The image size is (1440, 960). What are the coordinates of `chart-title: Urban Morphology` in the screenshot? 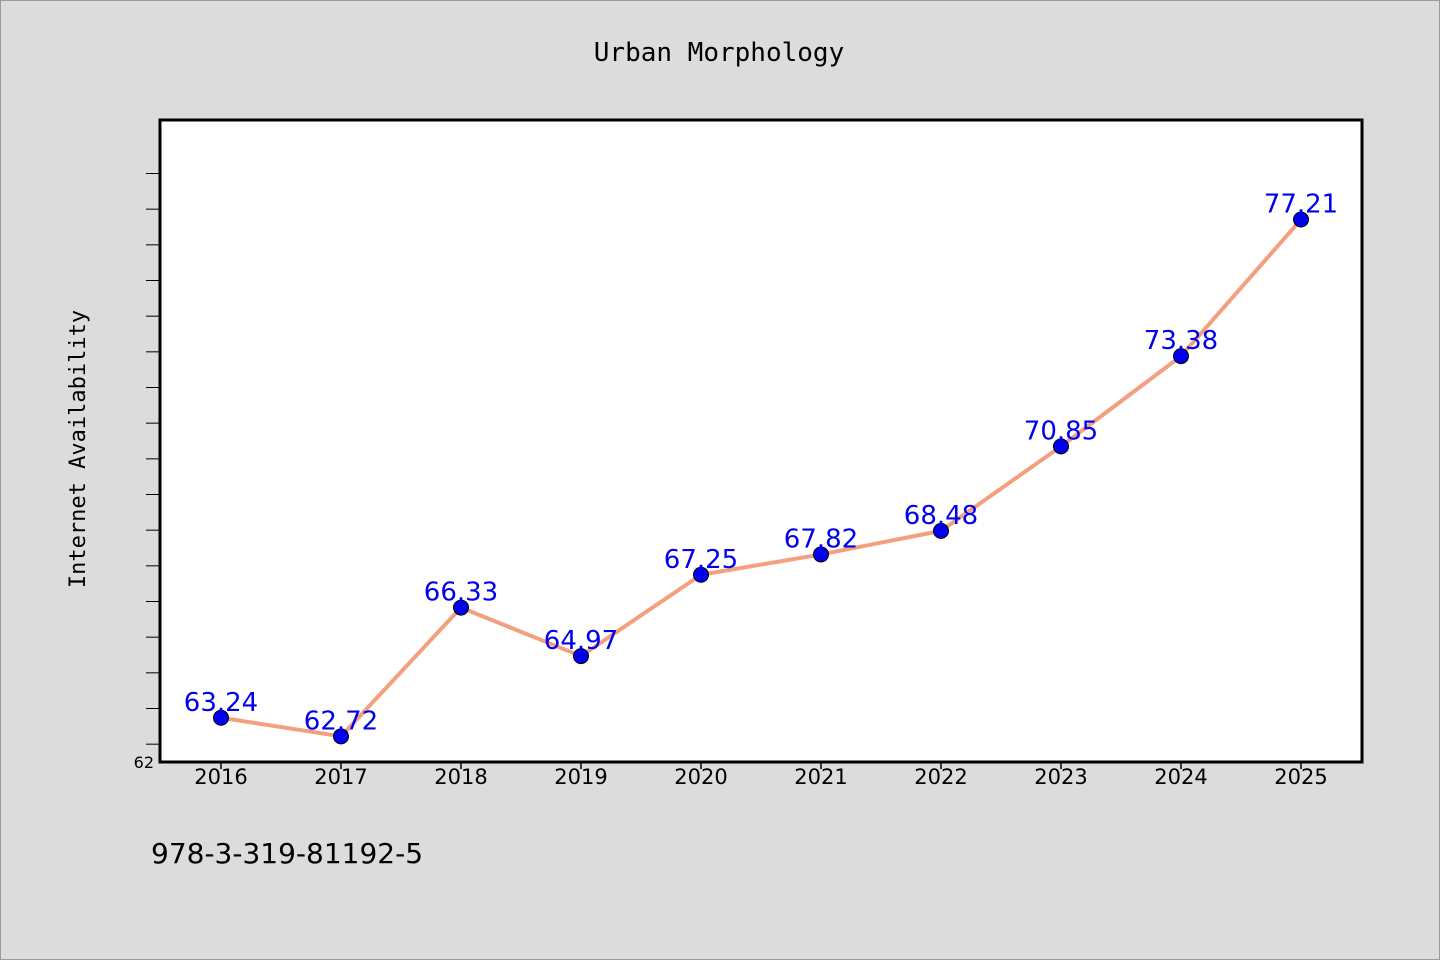 It's located at (719, 53).